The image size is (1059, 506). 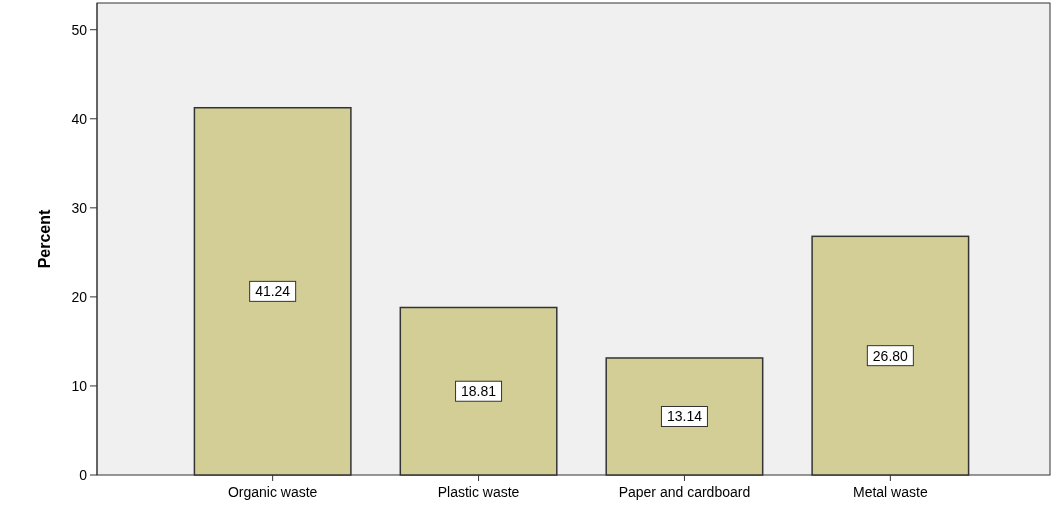 I want to click on x-tick-label: Paper and cardboard, so click(x=684, y=492).